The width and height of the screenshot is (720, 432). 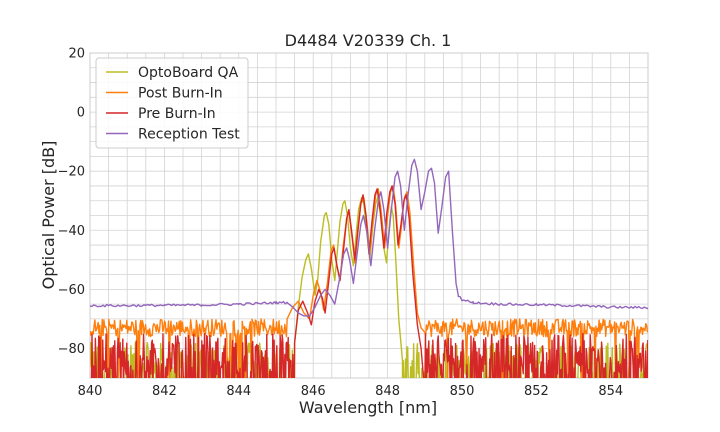 What do you see at coordinates (368, 407) in the screenshot?
I see `x-axis-label: Wavelength [nm]` at bounding box center [368, 407].